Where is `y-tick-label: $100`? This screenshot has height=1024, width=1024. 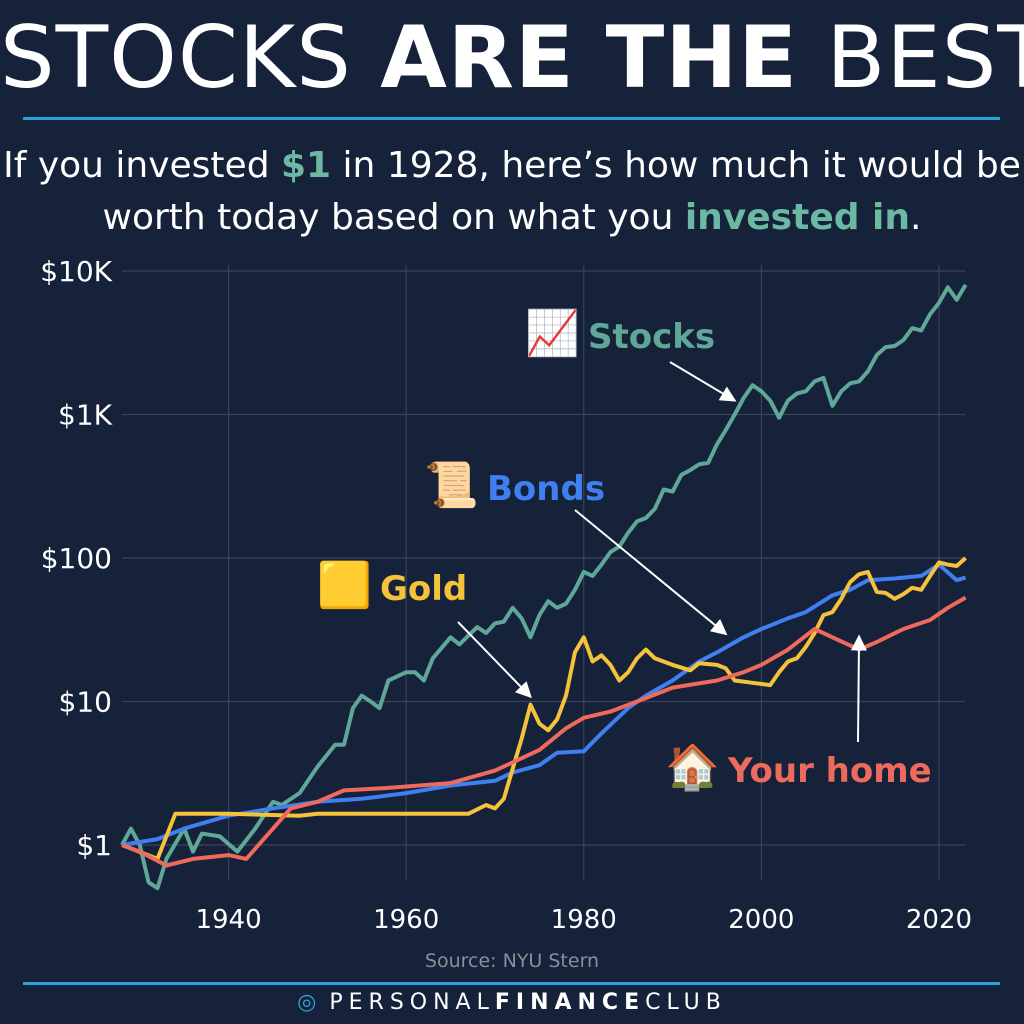 y-tick-label: $100 is located at coordinates (76, 558).